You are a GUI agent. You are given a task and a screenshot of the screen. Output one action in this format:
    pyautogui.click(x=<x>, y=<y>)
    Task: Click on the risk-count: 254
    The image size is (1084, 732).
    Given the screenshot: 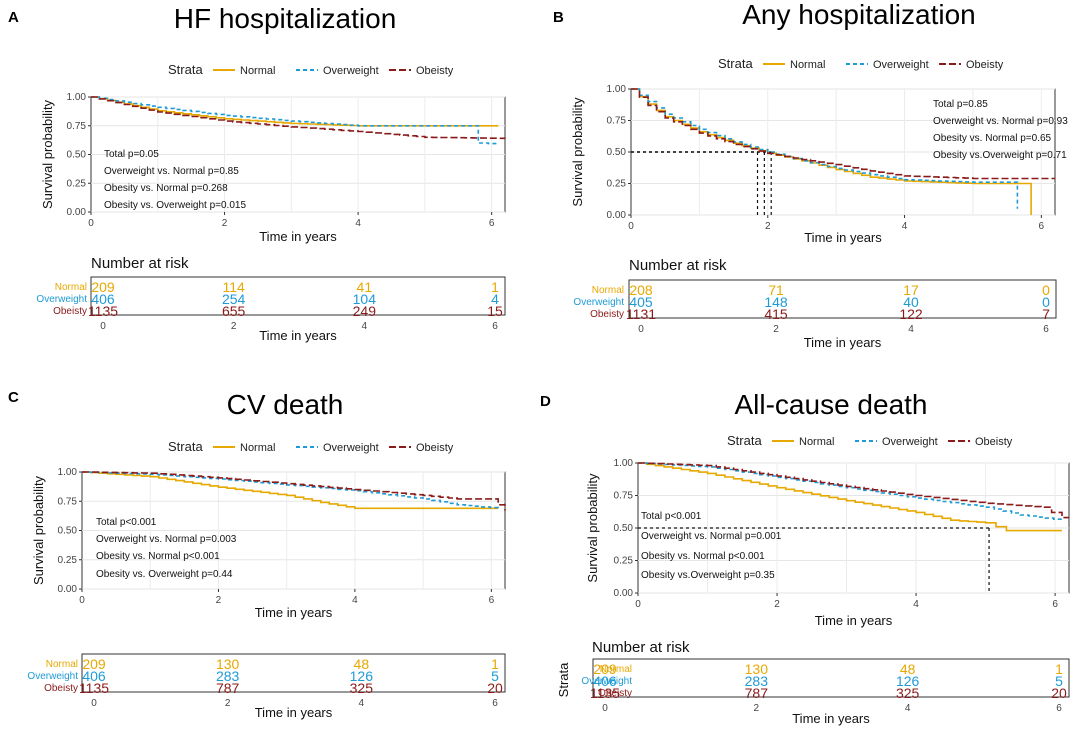 What is the action you would take?
    pyautogui.click(x=234, y=299)
    